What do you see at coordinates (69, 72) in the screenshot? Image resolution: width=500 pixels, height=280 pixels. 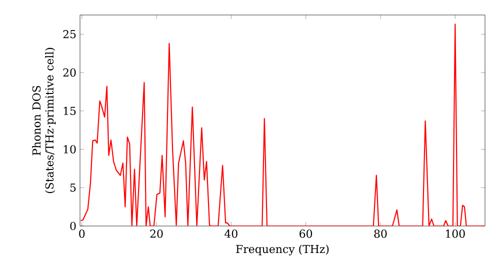 I see `y-tick-label: 20` at bounding box center [69, 72].